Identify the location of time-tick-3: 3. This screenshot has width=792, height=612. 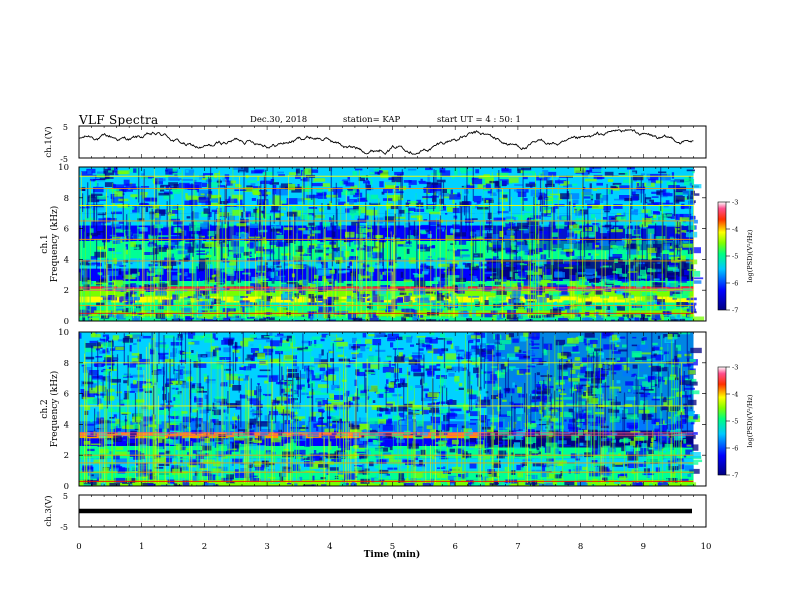
(266, 547).